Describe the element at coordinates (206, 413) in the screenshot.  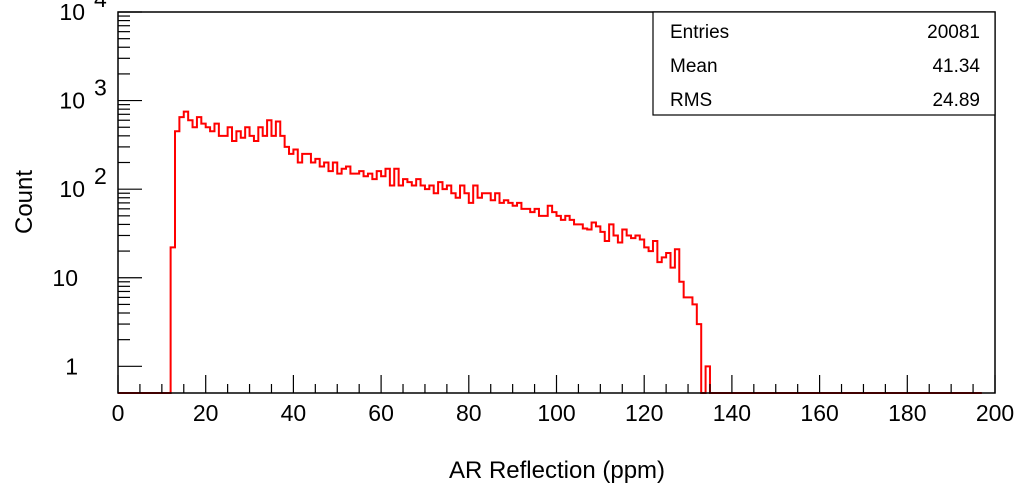
I see `x-tick-label: 20` at that location.